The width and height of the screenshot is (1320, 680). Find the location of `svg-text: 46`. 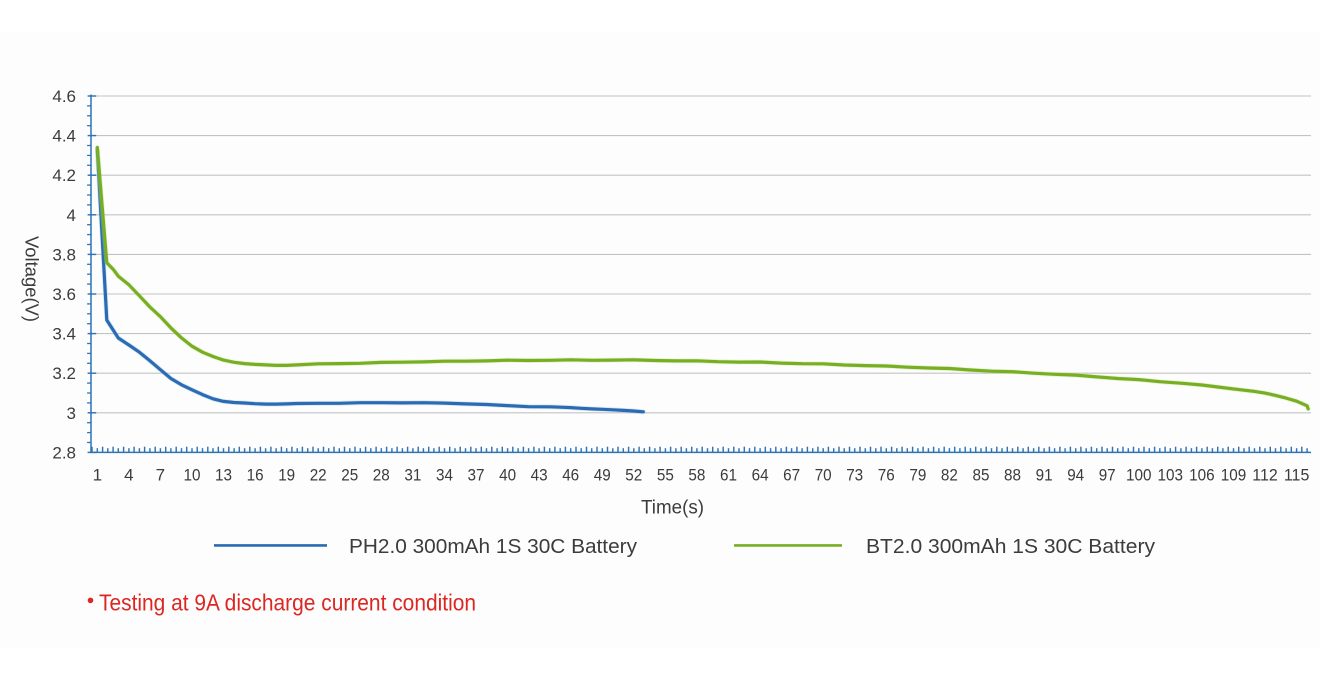

svg-text: 46 is located at coordinates (570, 474).